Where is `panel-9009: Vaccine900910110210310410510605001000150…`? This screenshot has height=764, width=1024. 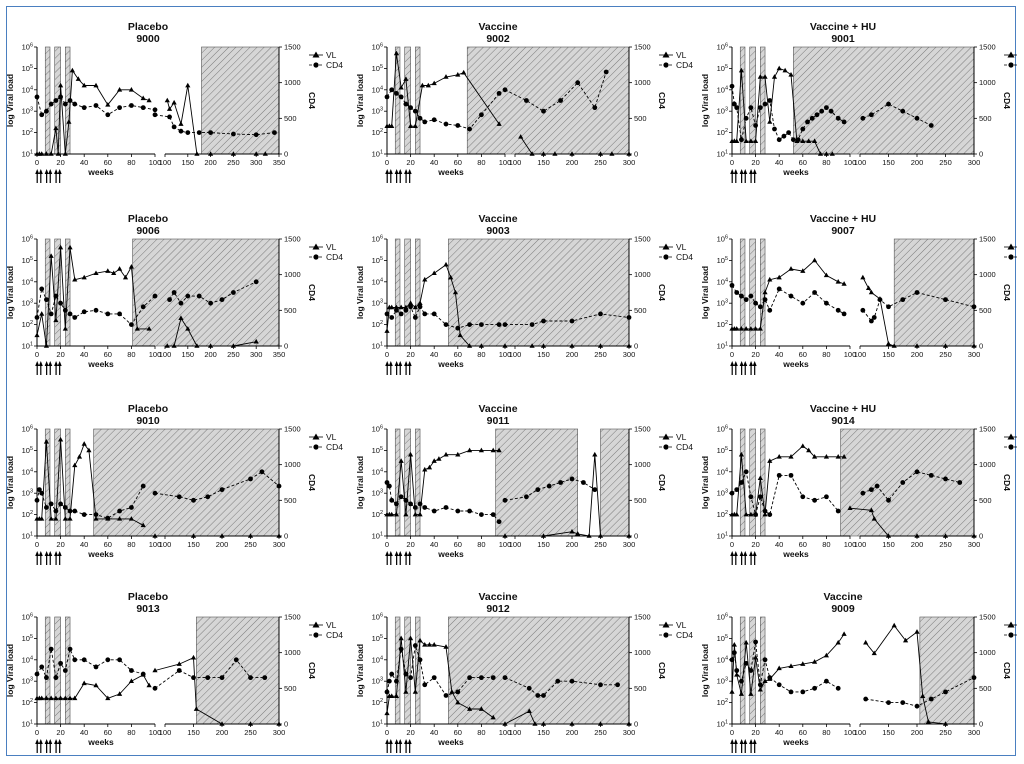
panel-9009: Vaccine900910110210310410510605001000150… is located at coordinates (862, 672).